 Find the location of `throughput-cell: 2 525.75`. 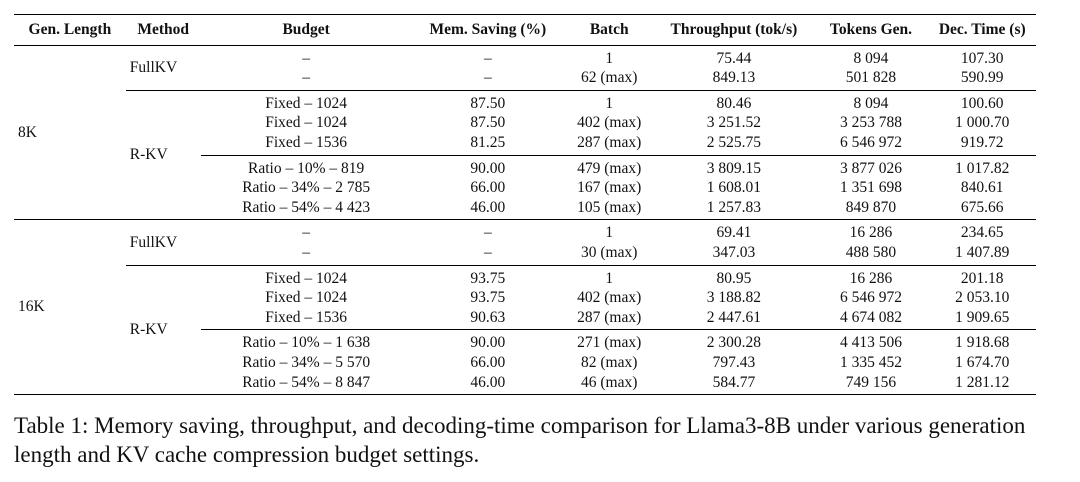

throughput-cell: 2 525.75 is located at coordinates (734, 142).